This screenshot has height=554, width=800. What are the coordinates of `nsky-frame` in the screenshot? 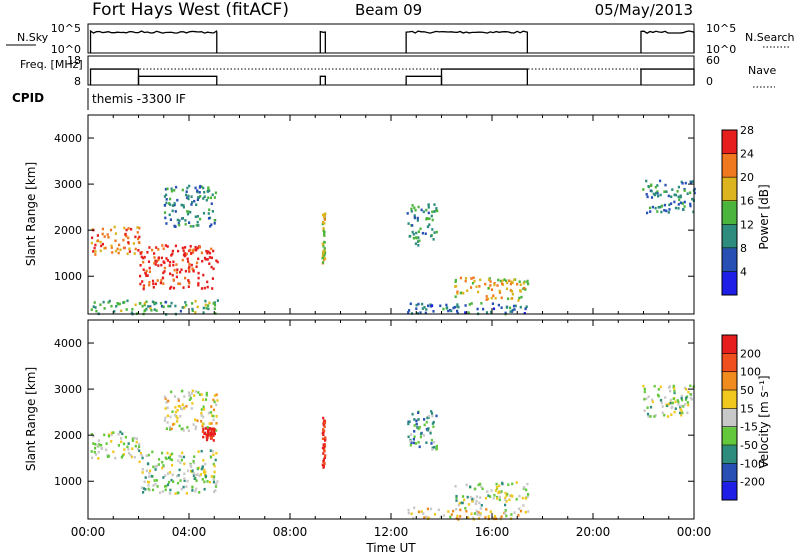 It's located at (391, 38).